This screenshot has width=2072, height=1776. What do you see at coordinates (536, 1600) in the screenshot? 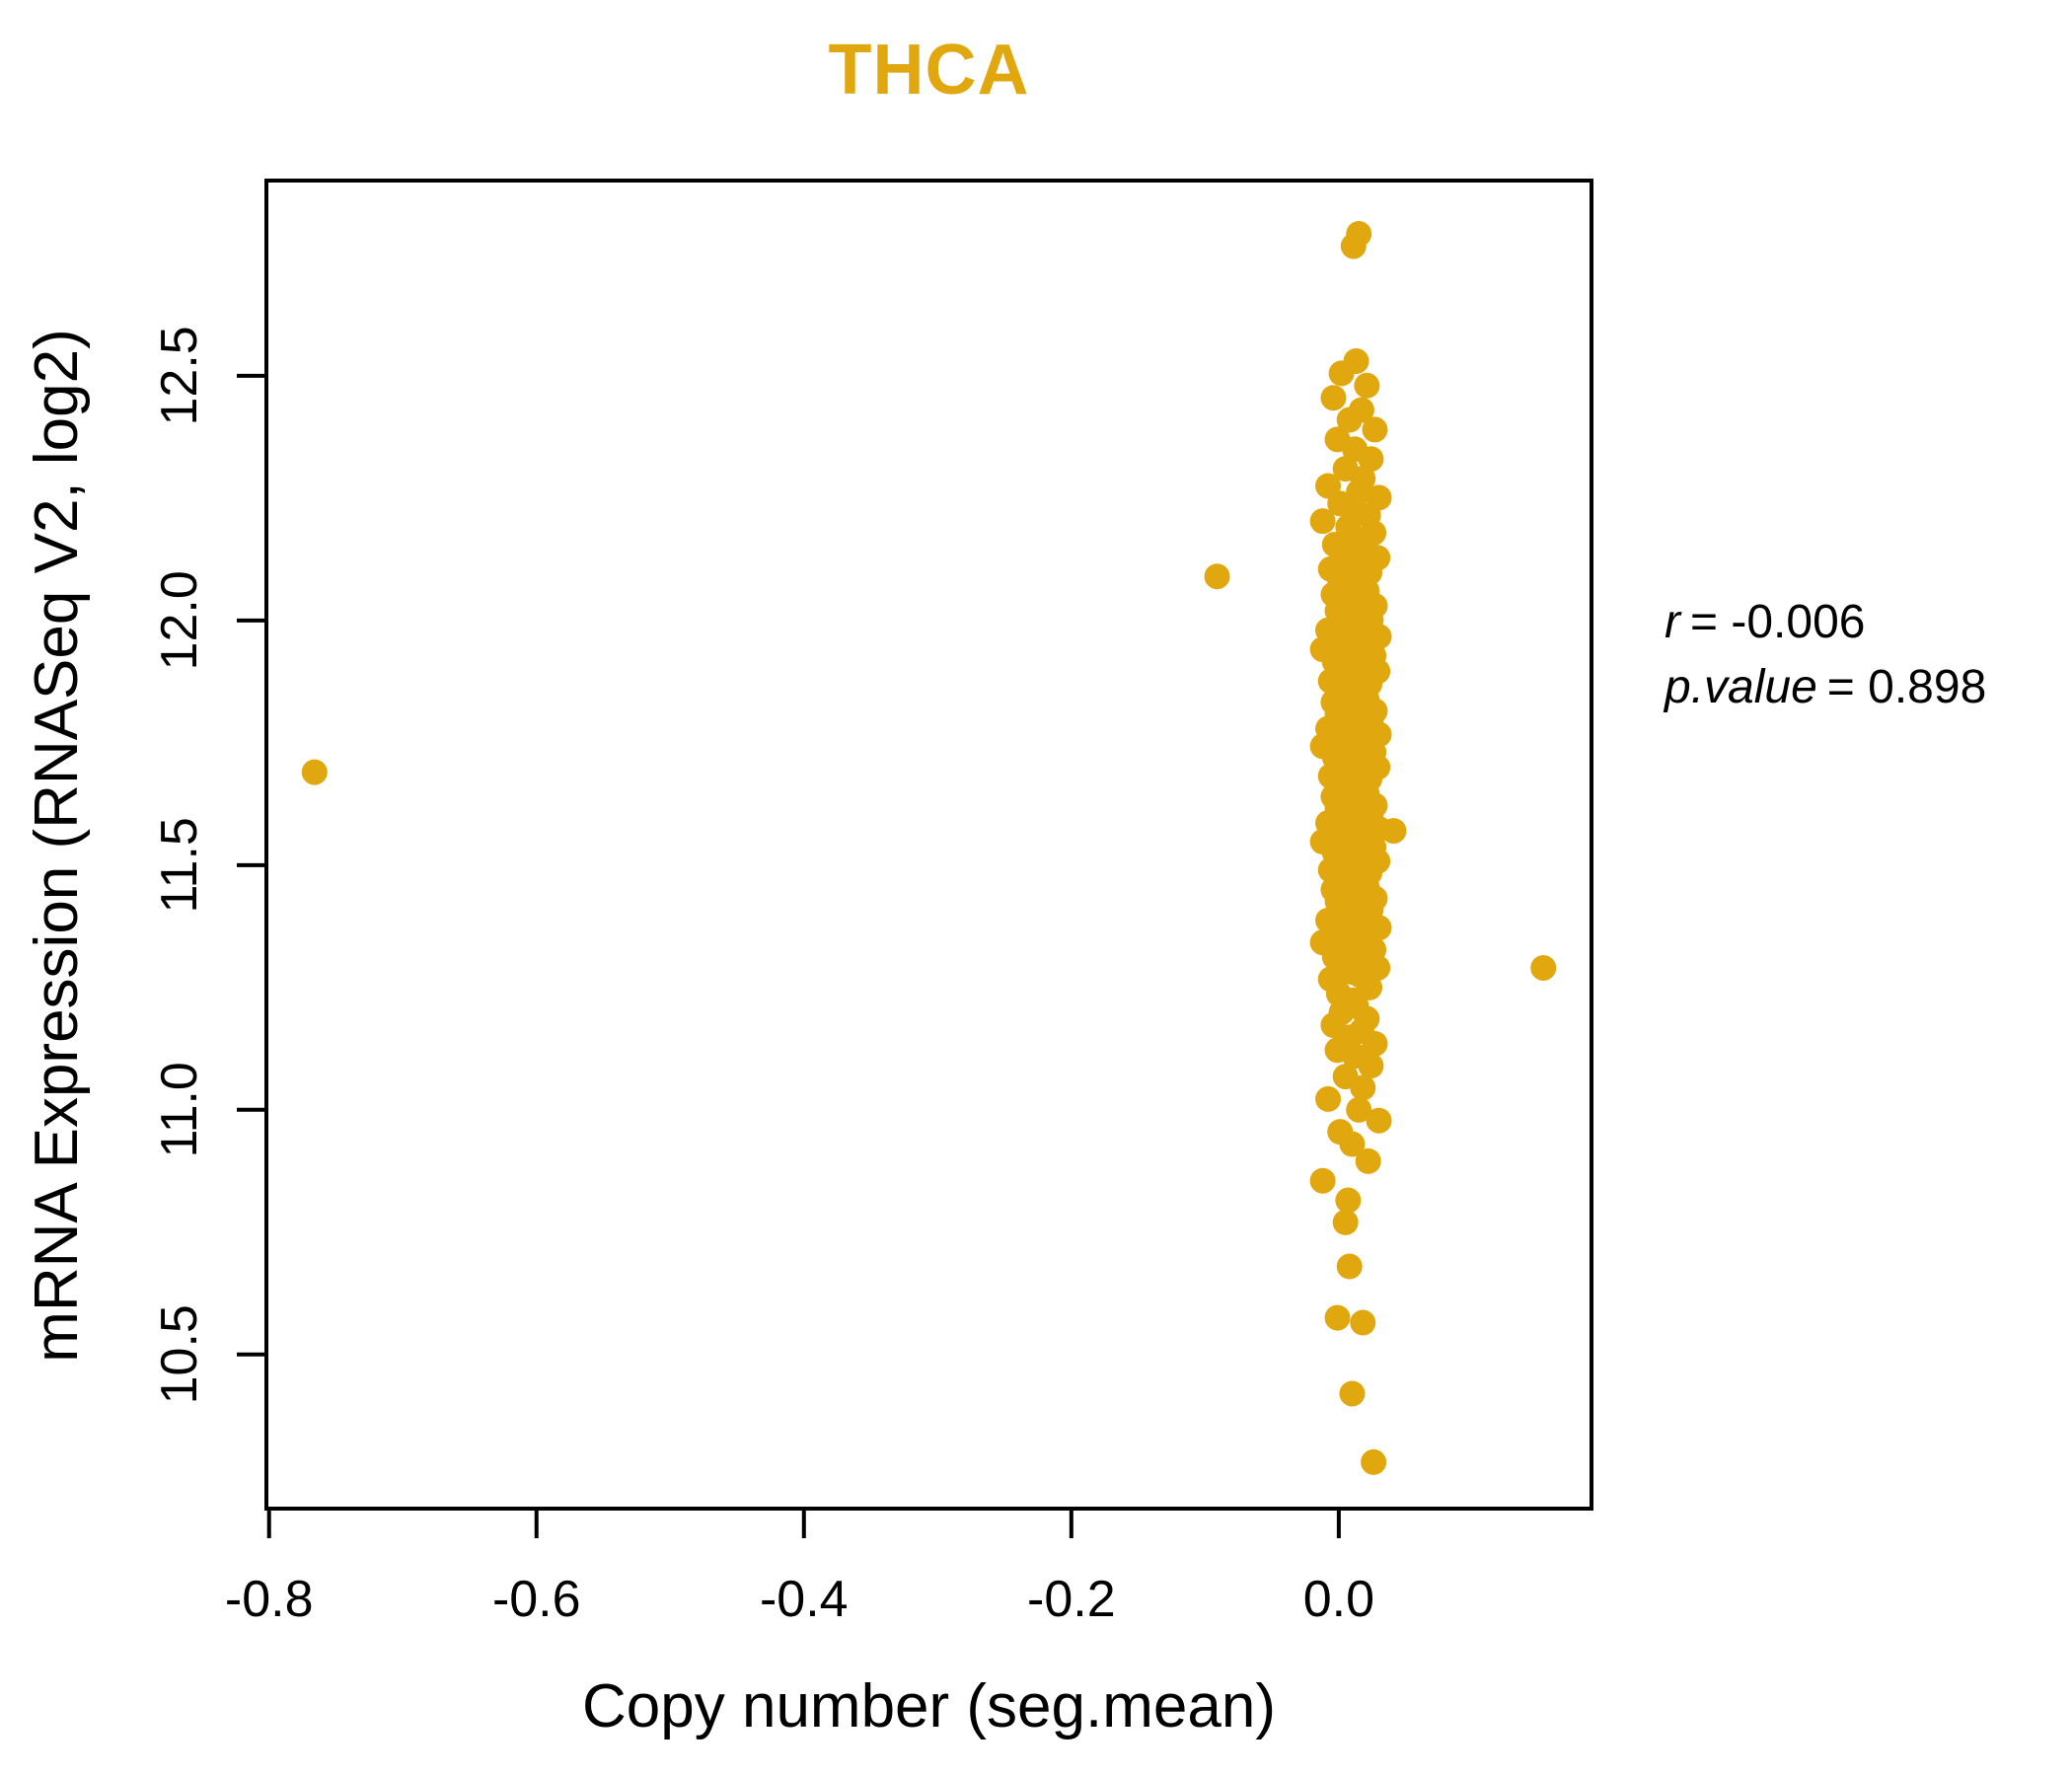
I see `x-tick-label: -0.6` at bounding box center [536, 1600].